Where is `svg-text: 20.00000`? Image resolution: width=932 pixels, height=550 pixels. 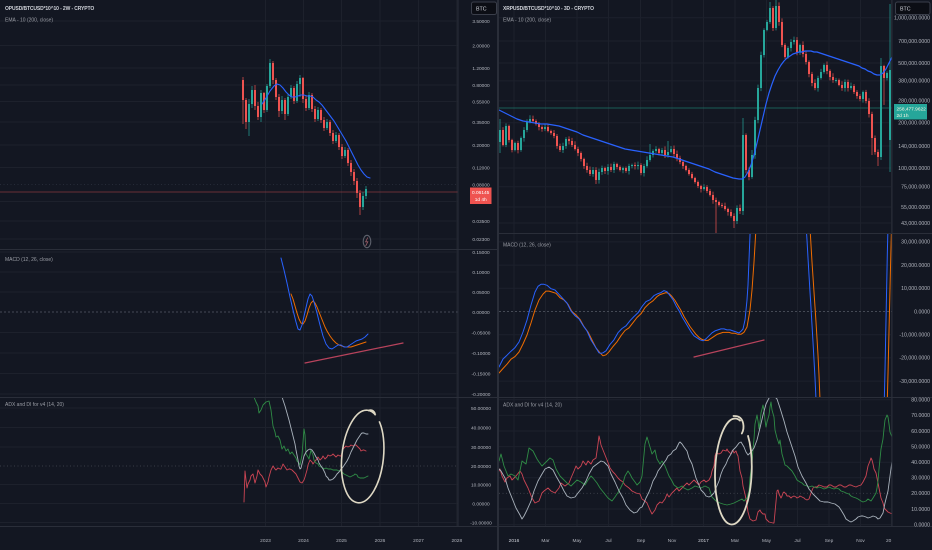
svg-text: 20.00000 is located at coordinates (481, 467).